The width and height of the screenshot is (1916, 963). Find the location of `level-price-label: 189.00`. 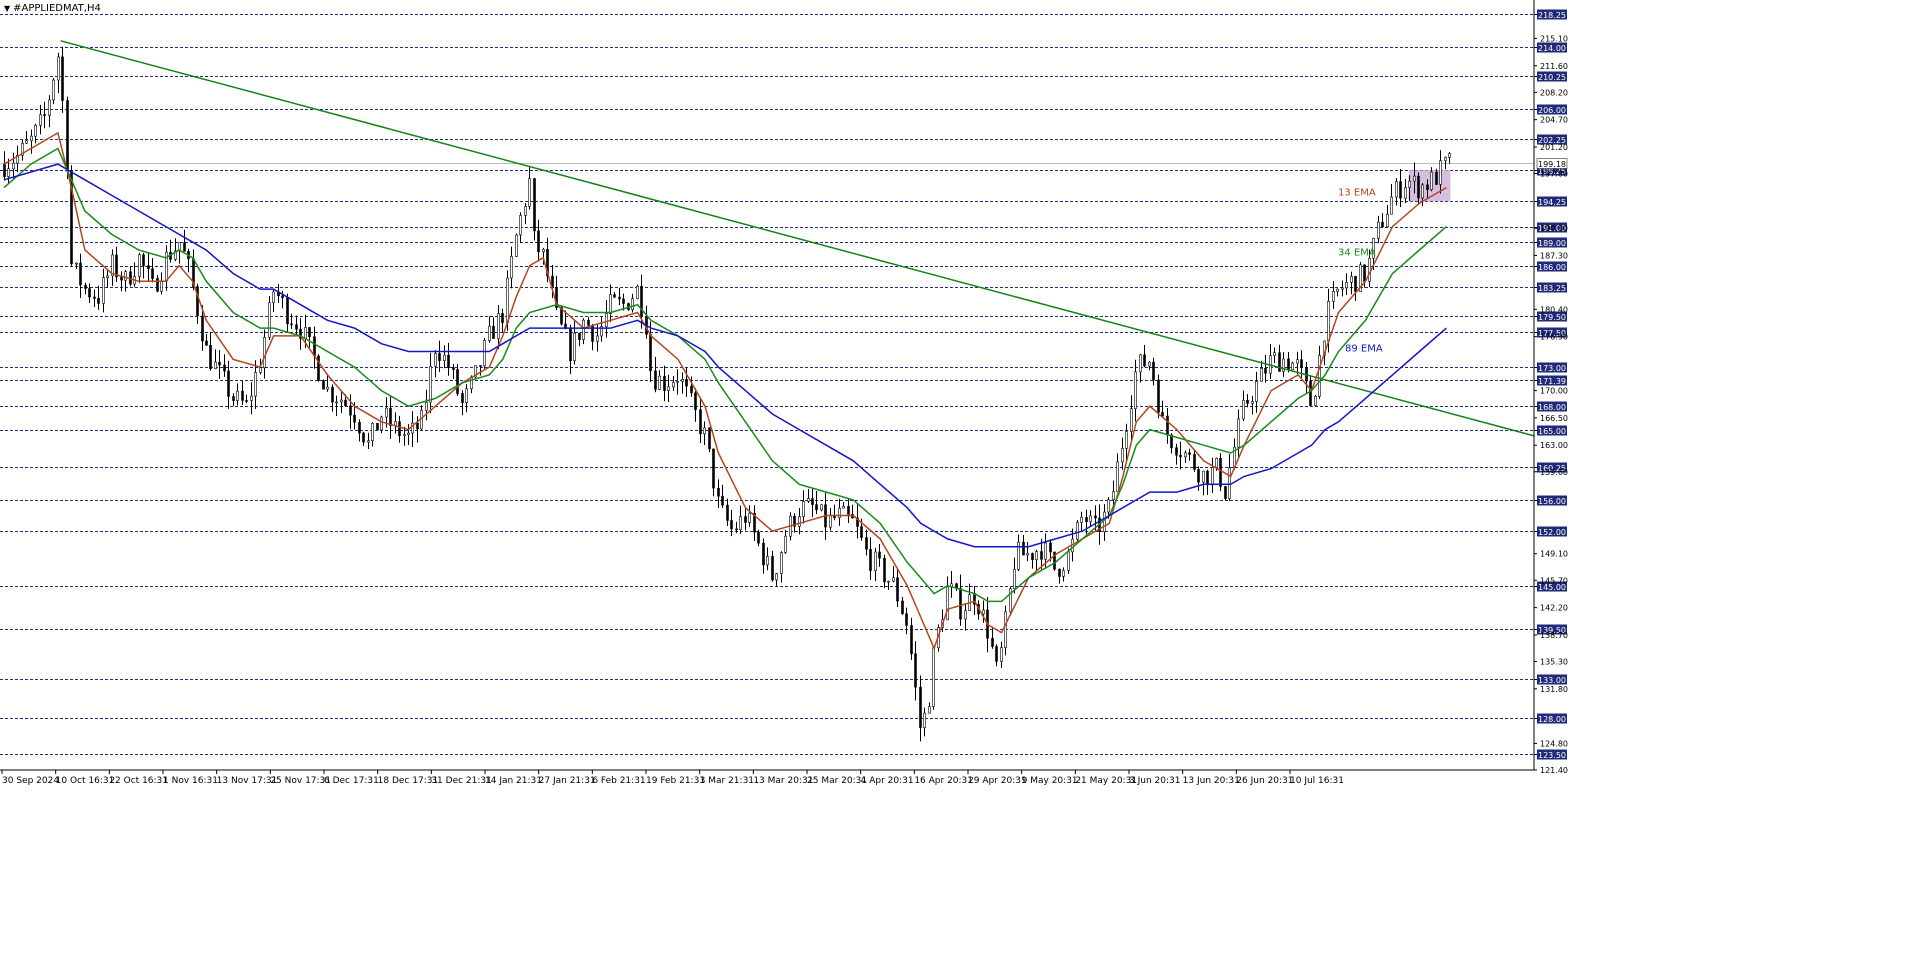

level-price-label: 189.00 is located at coordinates (1552, 243).